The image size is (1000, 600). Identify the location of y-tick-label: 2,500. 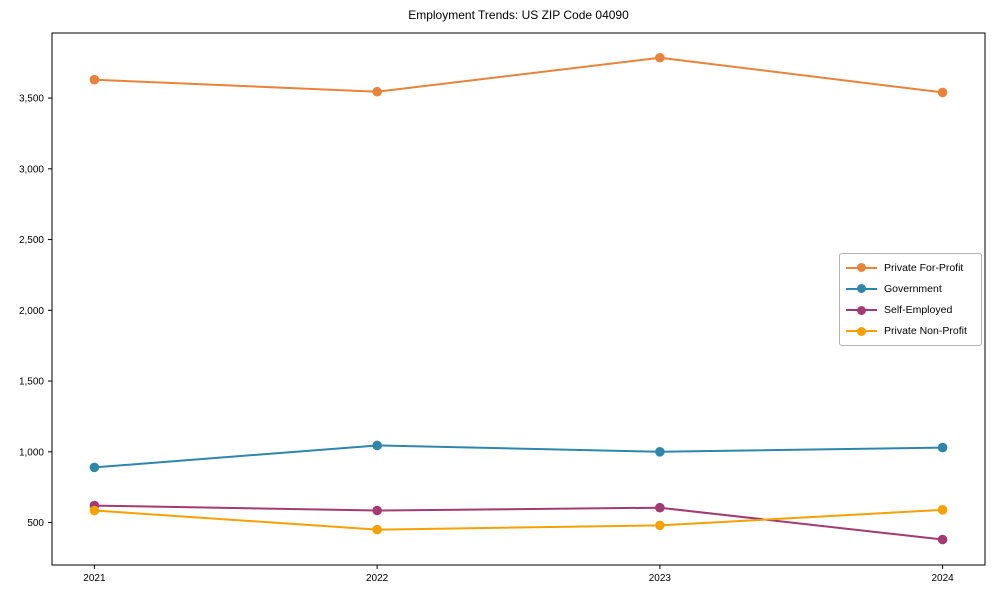
(31, 240).